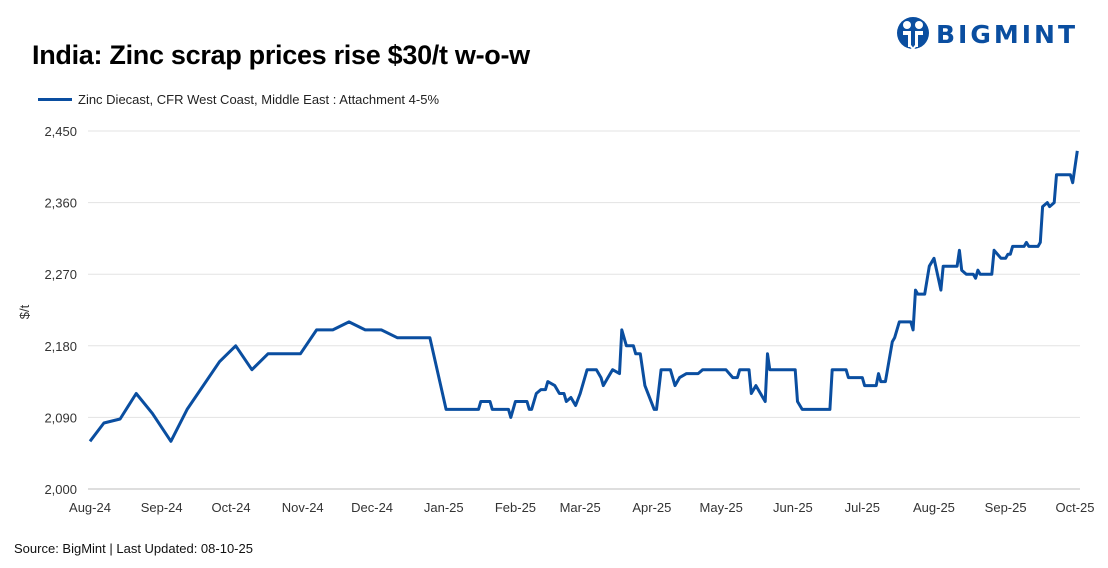 The width and height of the screenshot is (1108, 568). Describe the element at coordinates (1007, 34) in the screenshot. I see `brand-name: BIGMINT` at that location.